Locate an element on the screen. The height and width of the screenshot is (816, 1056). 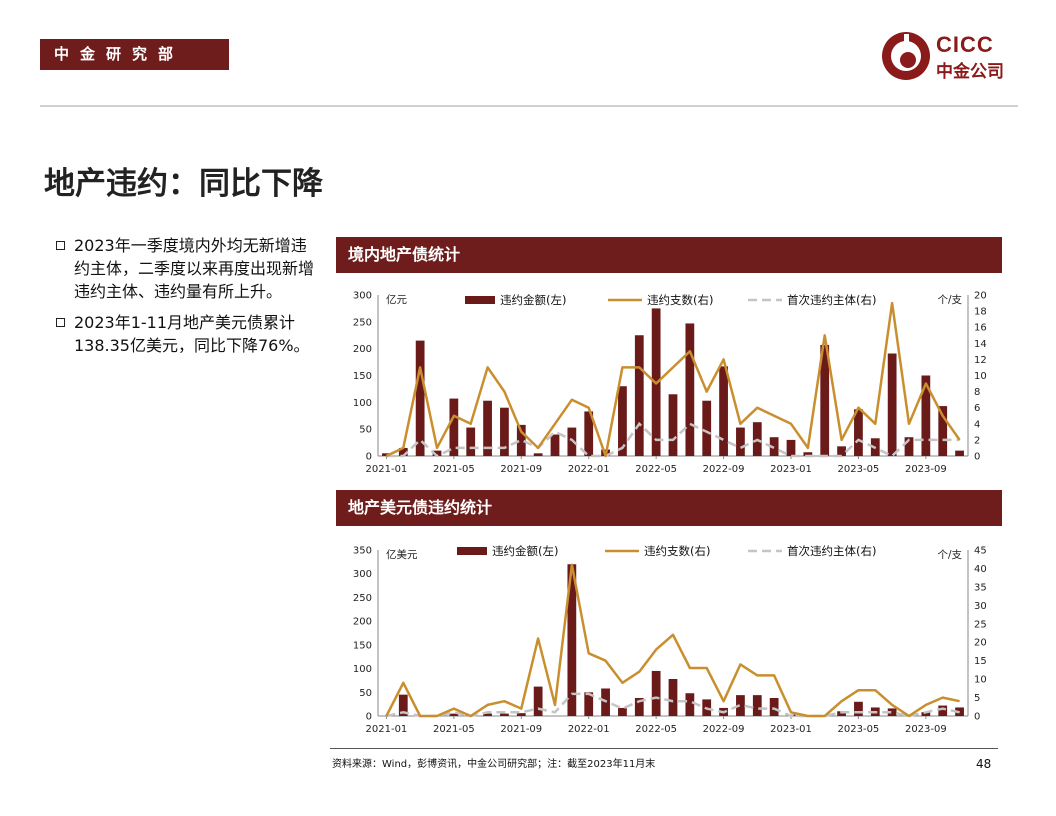
right-tick-label: 4 is located at coordinates (977, 424).